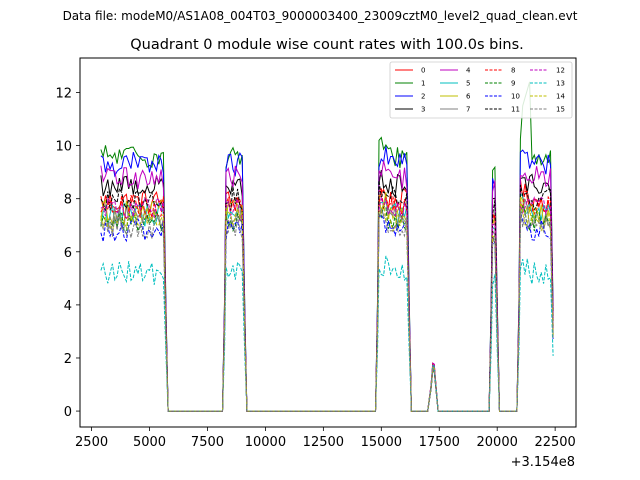  Describe the element at coordinates (63, 147) in the screenshot. I see `y-tick-label: 10` at that location.